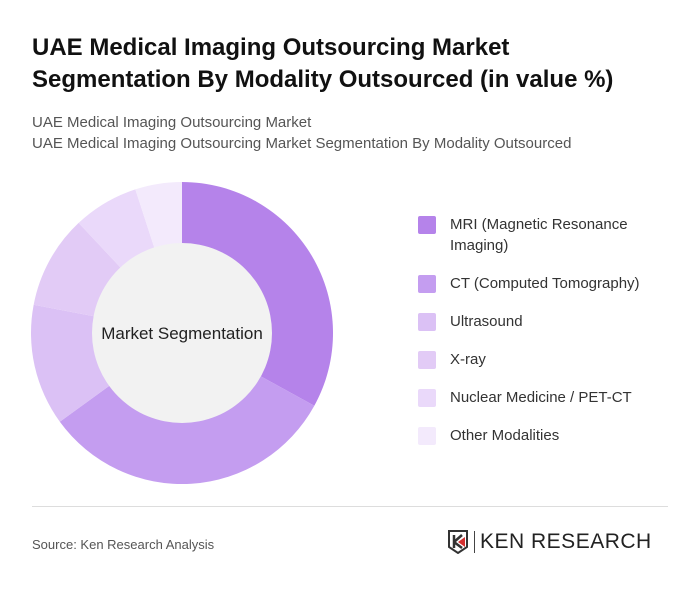 Image resolution: width=700 pixels, height=591 pixels. What do you see at coordinates (350, 506) in the screenshot?
I see `divider` at bounding box center [350, 506].